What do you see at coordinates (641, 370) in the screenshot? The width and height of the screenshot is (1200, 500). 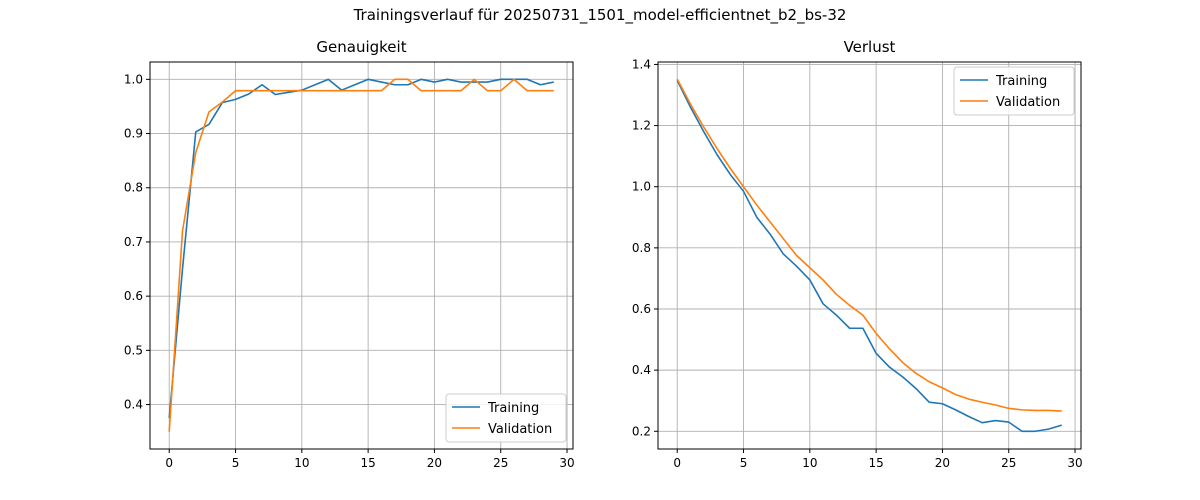 I see `loss-y-tick-label: 0.4` at bounding box center [641, 370].